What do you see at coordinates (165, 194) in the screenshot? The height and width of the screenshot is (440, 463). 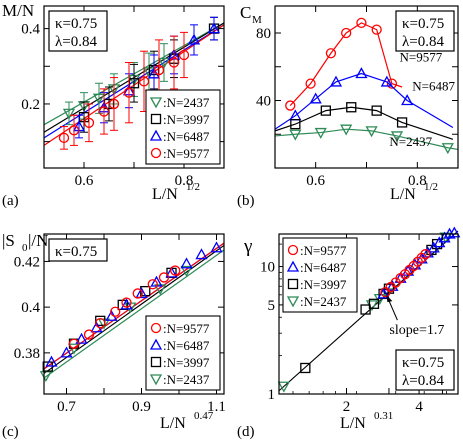 I see `panel-a-xlabel: L/N` at bounding box center [165, 194].